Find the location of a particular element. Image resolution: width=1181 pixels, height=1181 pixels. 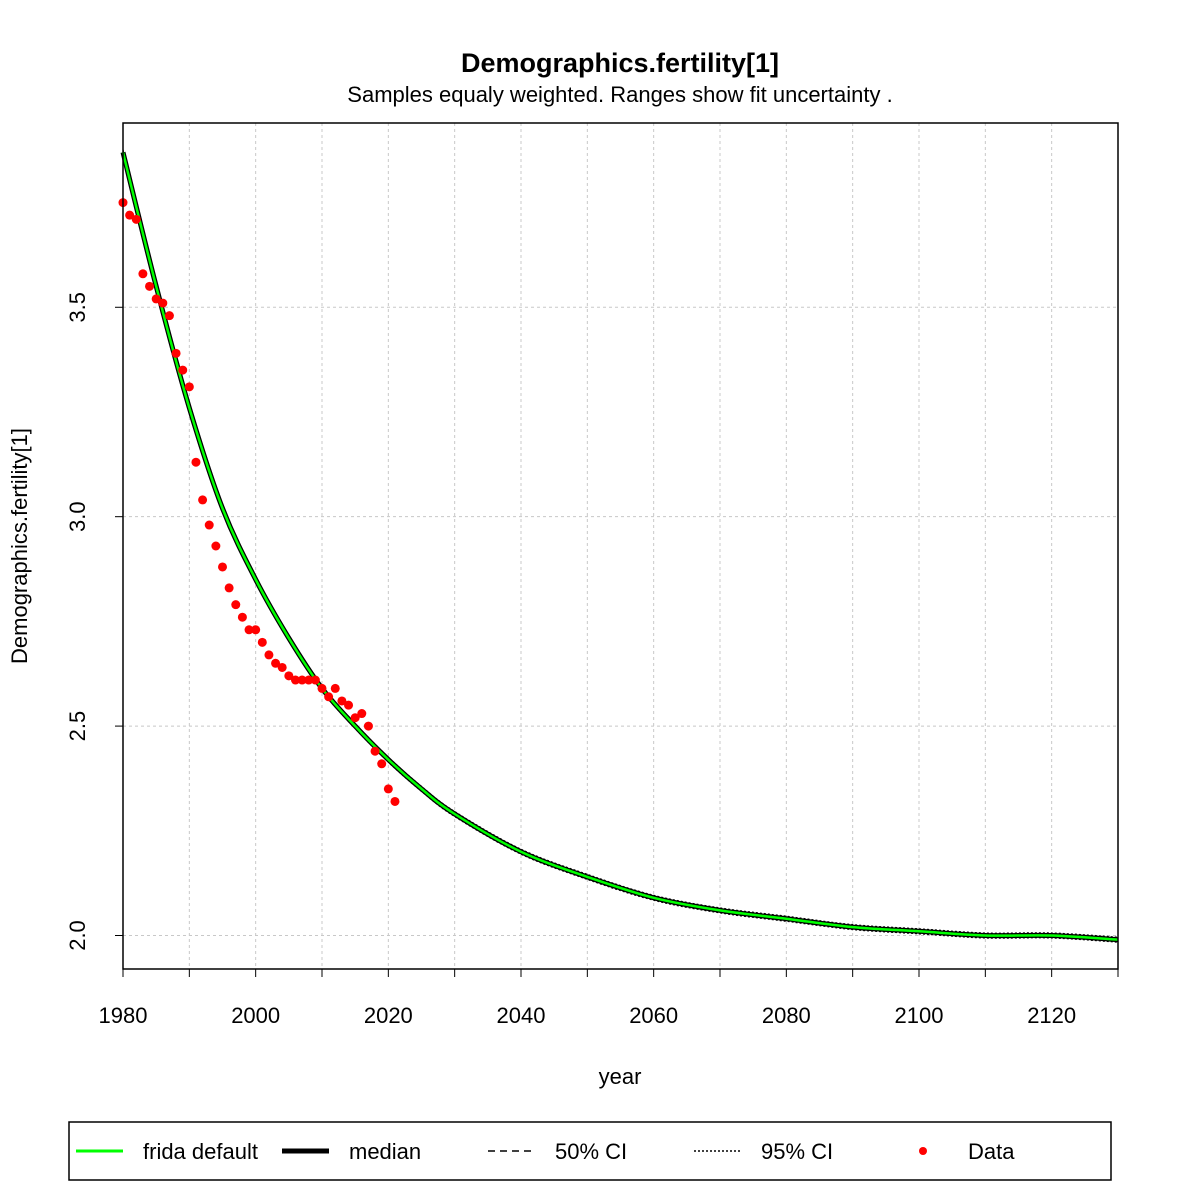

y-tick-label: 2.5 is located at coordinates (77, 726).